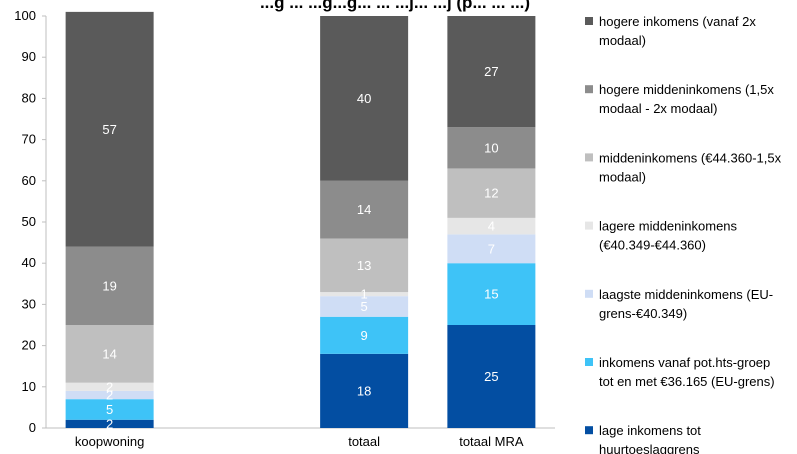 Image resolution: width=797 pixels, height=454 pixels. I want to click on y-tick-label: 20, so click(29, 345).